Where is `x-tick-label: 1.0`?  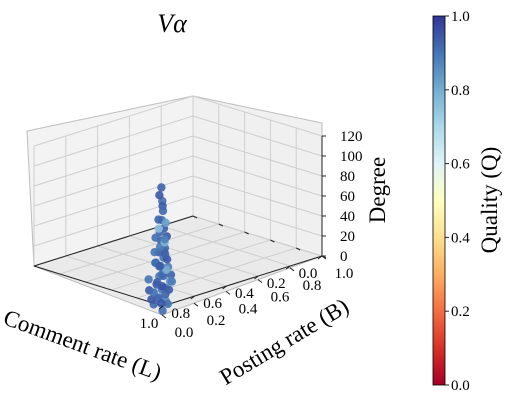 x-tick-label: 1.0 is located at coordinates (149, 324).